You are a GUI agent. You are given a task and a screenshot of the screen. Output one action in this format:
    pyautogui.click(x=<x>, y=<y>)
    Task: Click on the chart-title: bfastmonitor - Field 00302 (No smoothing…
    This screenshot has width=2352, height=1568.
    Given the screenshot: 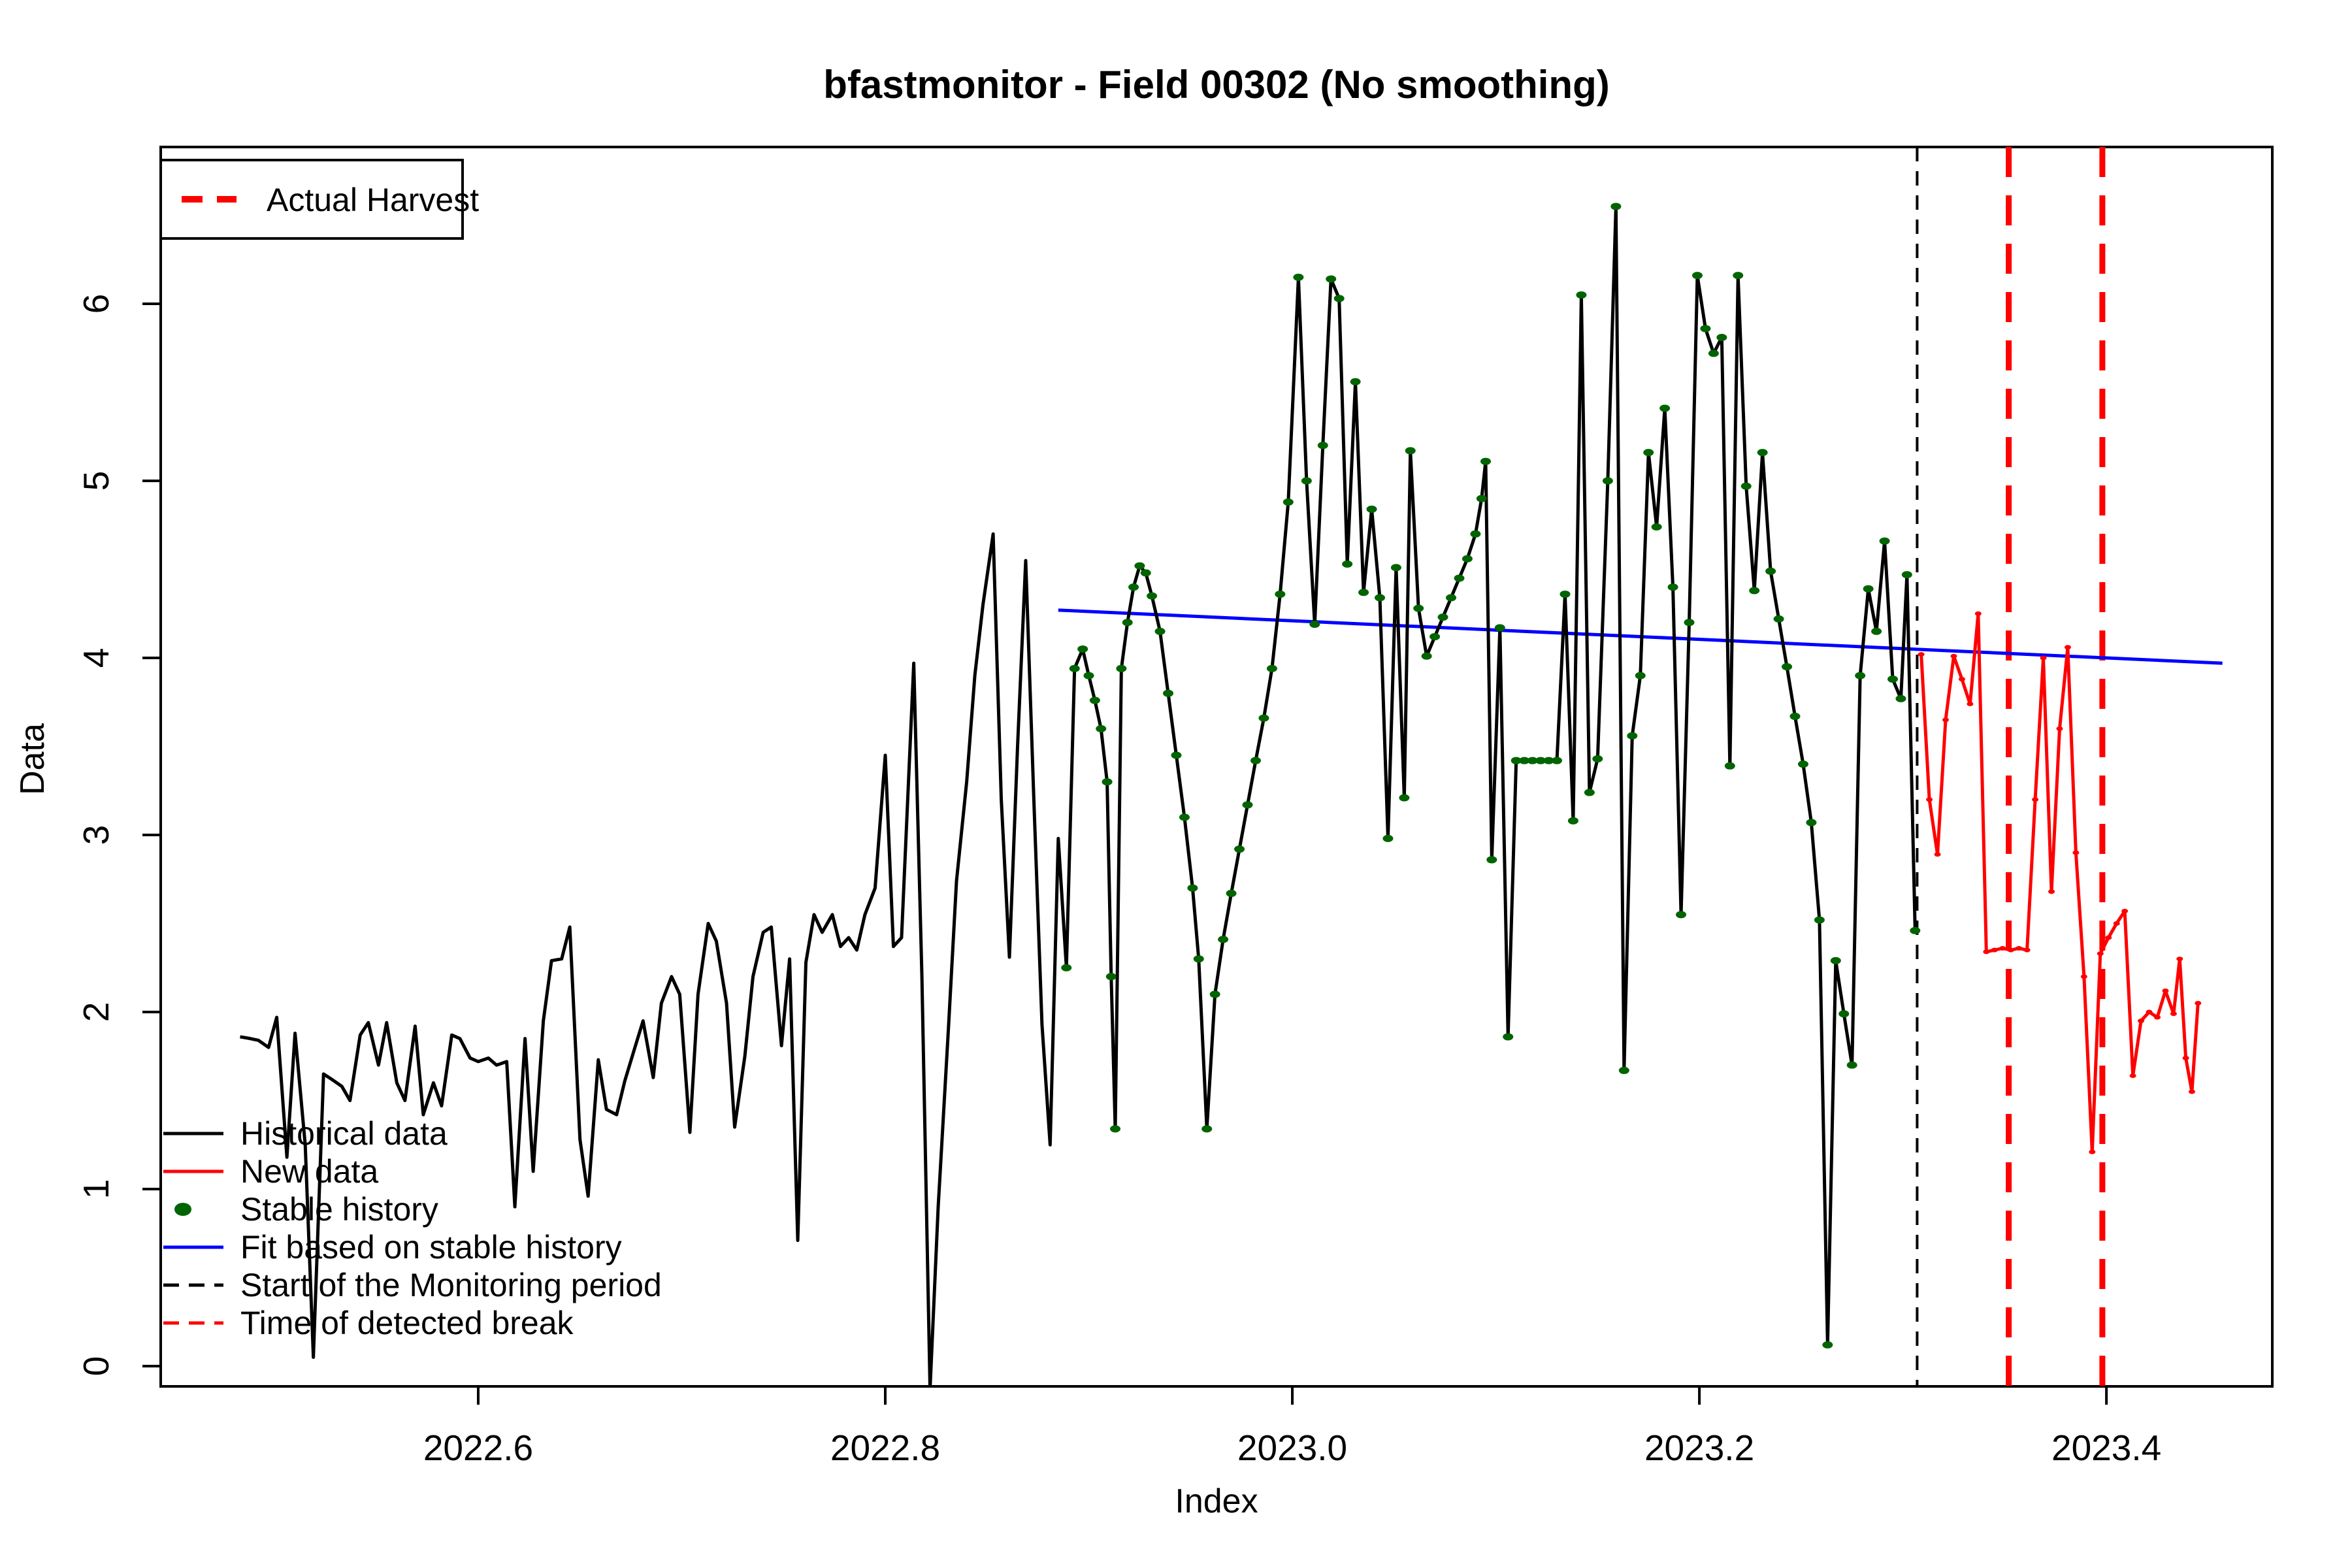 What is the action you would take?
    pyautogui.click(x=1216, y=84)
    